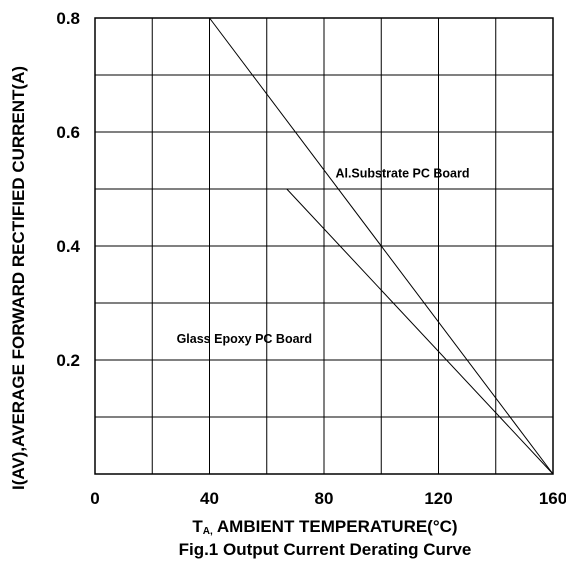 The image size is (566, 574). I want to click on x-axis-title-symbol: T, so click(197, 526).